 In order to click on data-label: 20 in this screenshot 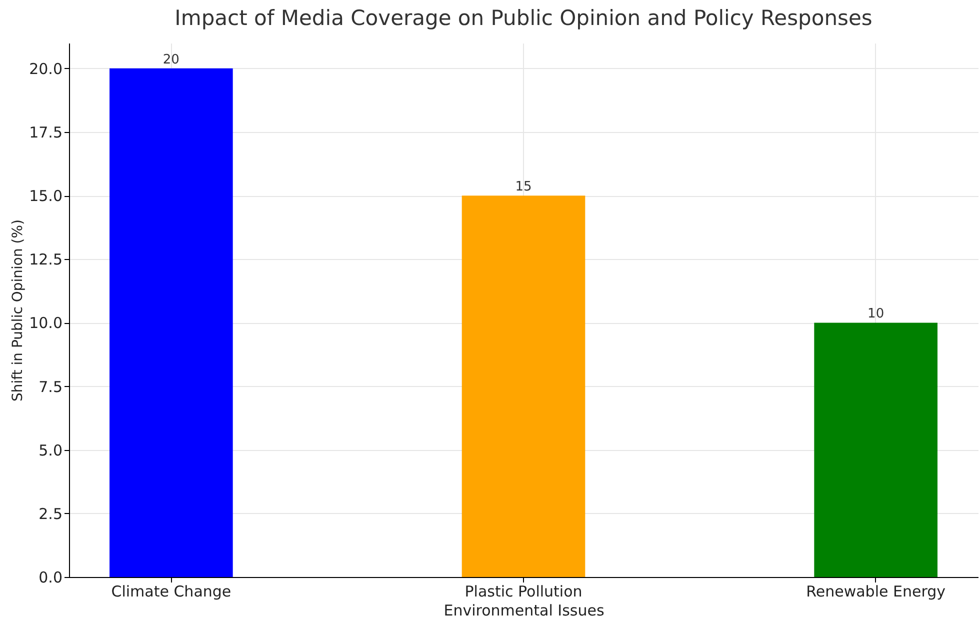, I will do `click(171, 60)`.